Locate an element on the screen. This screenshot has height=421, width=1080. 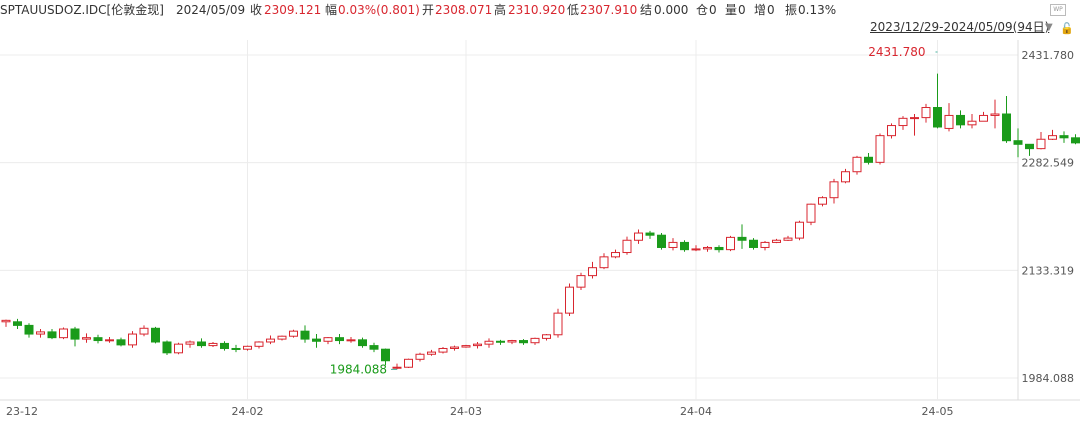
y-tick-label: 1984.088 is located at coordinates (1048, 378).